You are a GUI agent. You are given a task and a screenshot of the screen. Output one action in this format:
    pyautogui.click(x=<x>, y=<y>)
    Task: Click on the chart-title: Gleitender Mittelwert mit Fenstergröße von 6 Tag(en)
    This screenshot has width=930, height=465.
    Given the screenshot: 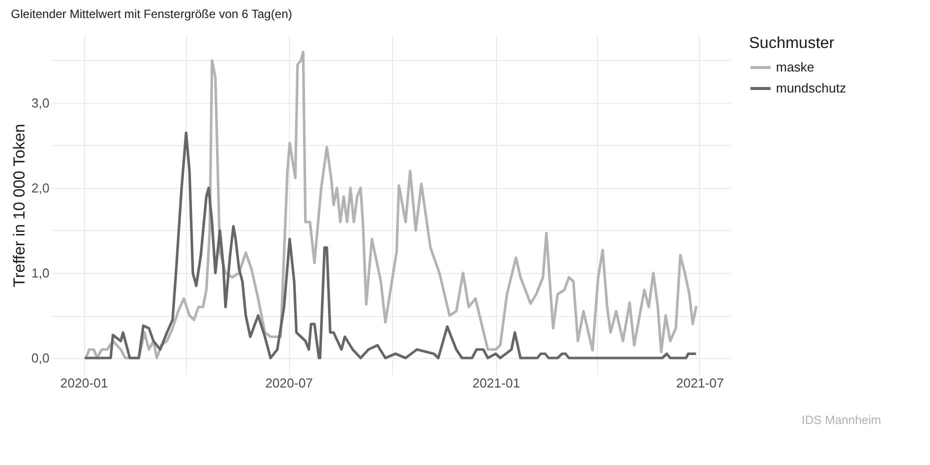 What is the action you would take?
    pyautogui.click(x=151, y=14)
    